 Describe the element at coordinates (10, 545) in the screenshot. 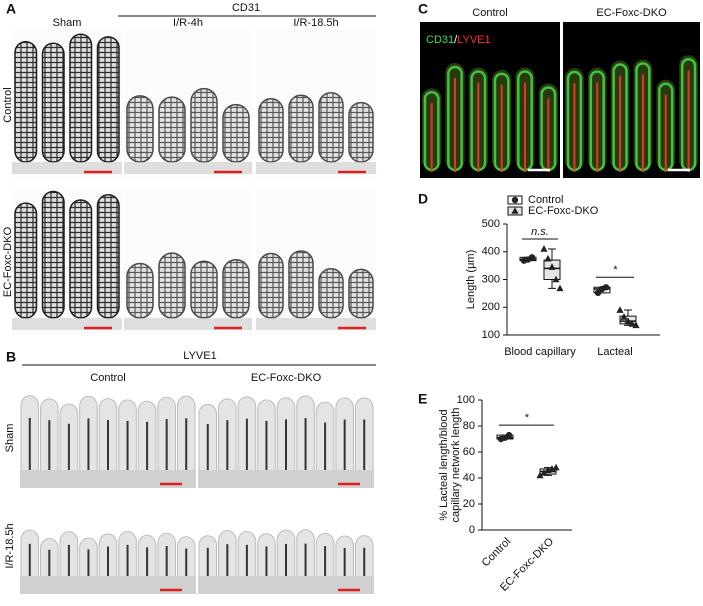

I see `row-label: I/R-18.5h` at that location.